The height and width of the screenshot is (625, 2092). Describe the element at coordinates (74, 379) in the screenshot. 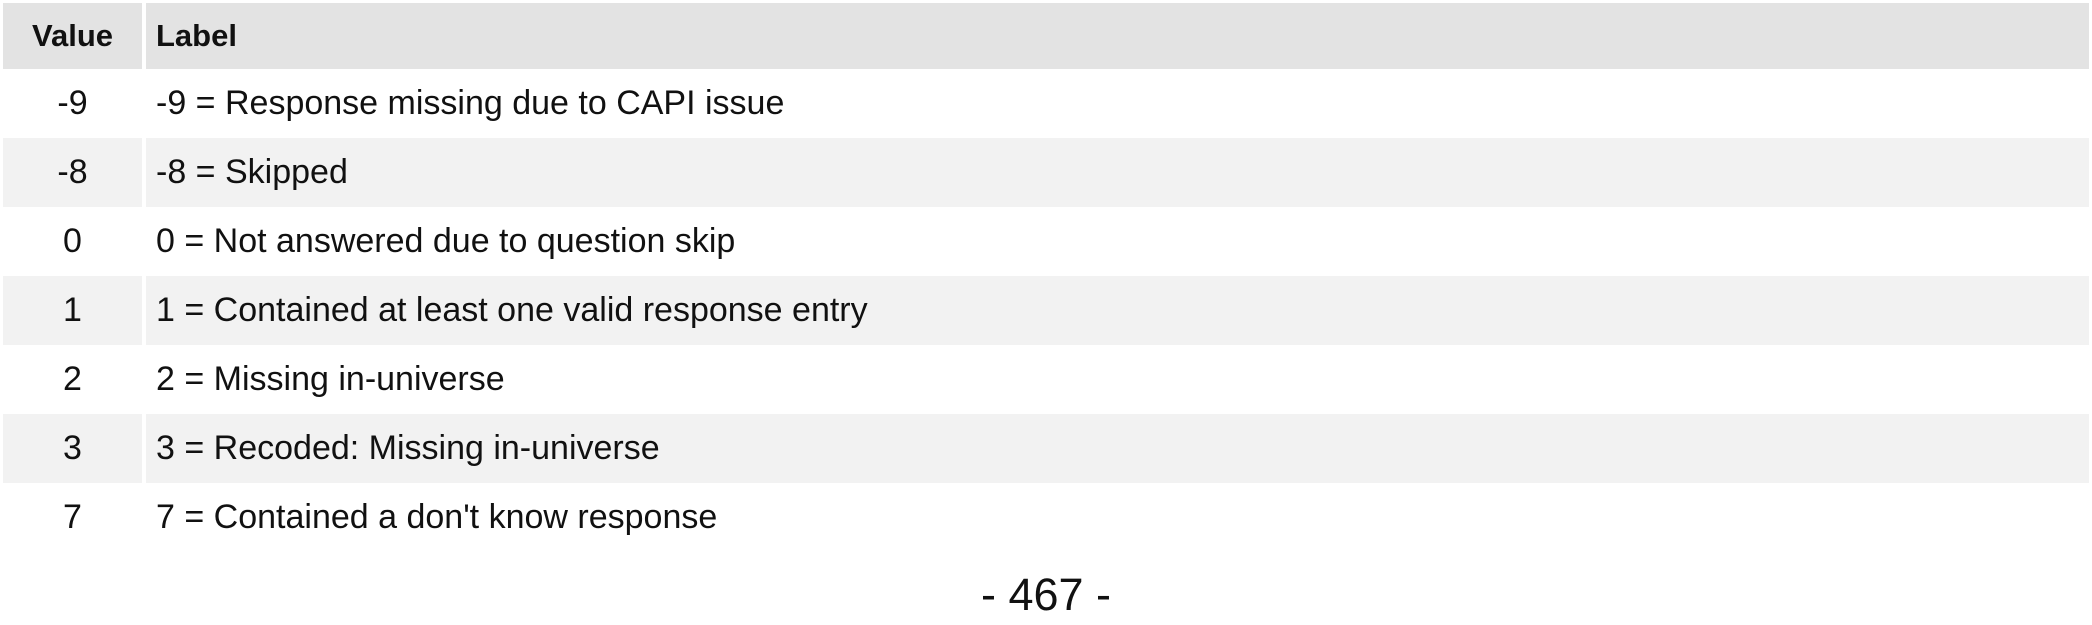

I see `value-cell: 2` at that location.